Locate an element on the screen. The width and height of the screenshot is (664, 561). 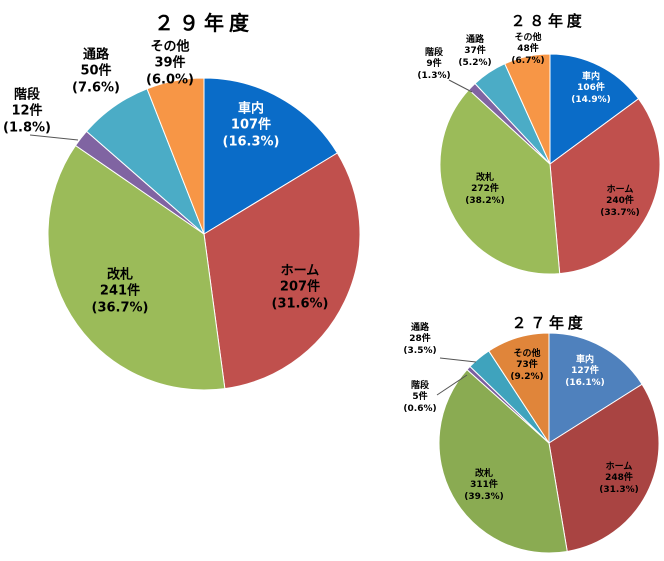
slice-label-pct-label: (39.3%) is located at coordinates (484, 496).